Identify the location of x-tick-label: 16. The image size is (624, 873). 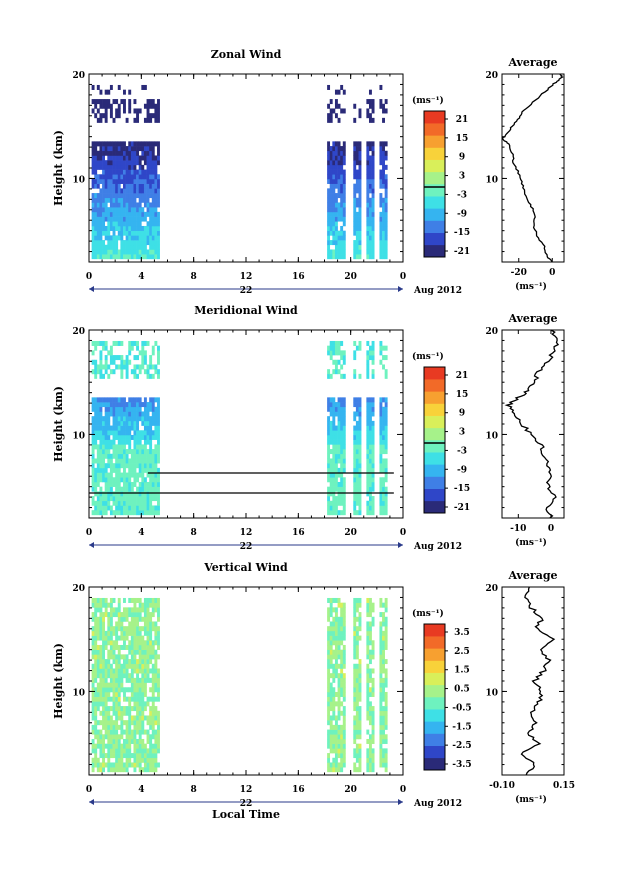
(298, 277).